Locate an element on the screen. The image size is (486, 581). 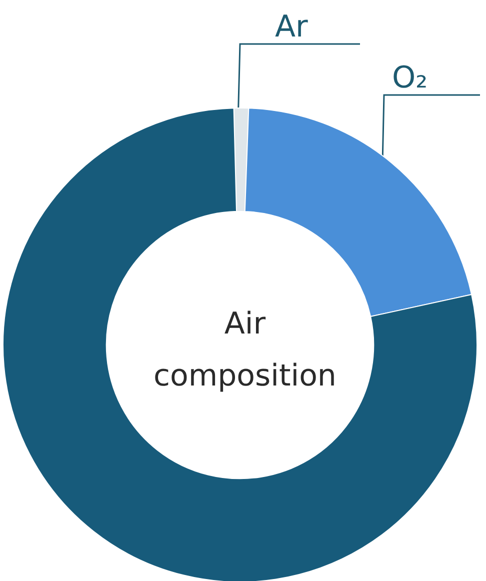
slice-label: O₂ is located at coordinates (410, 78).